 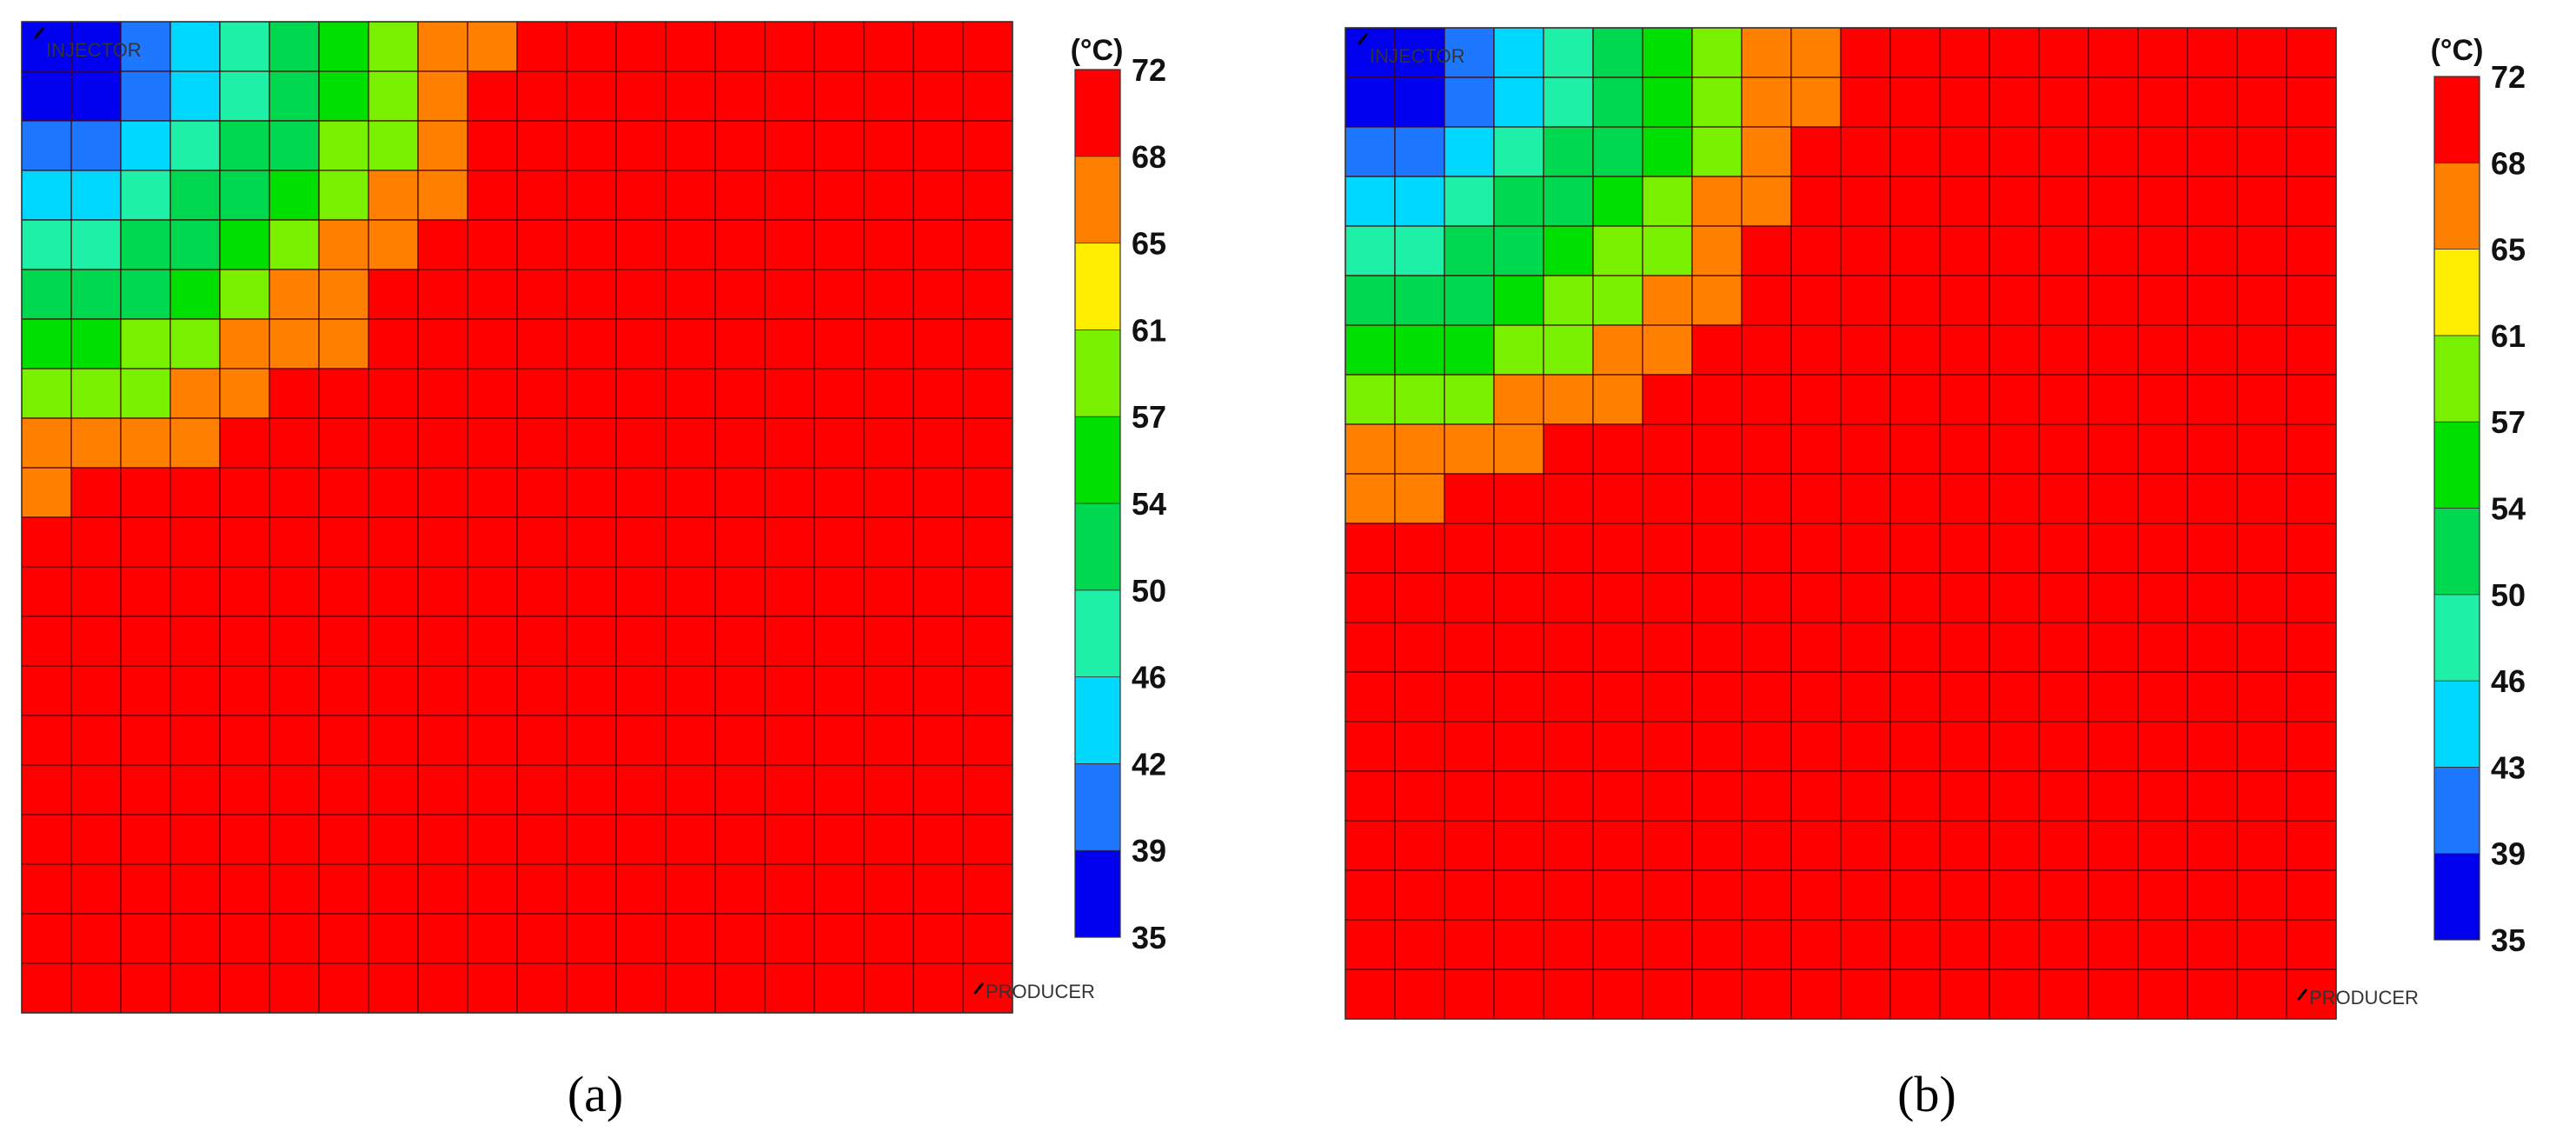 What do you see at coordinates (1149, 678) in the screenshot?
I see `colorbar-tick-label: 46` at bounding box center [1149, 678].